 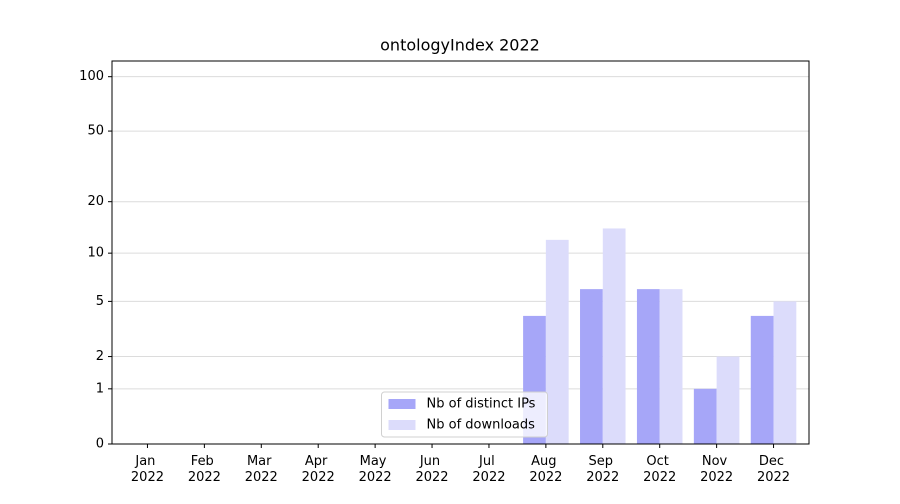 I want to click on x-tick-label: Dec 2022, so click(x=773, y=469).